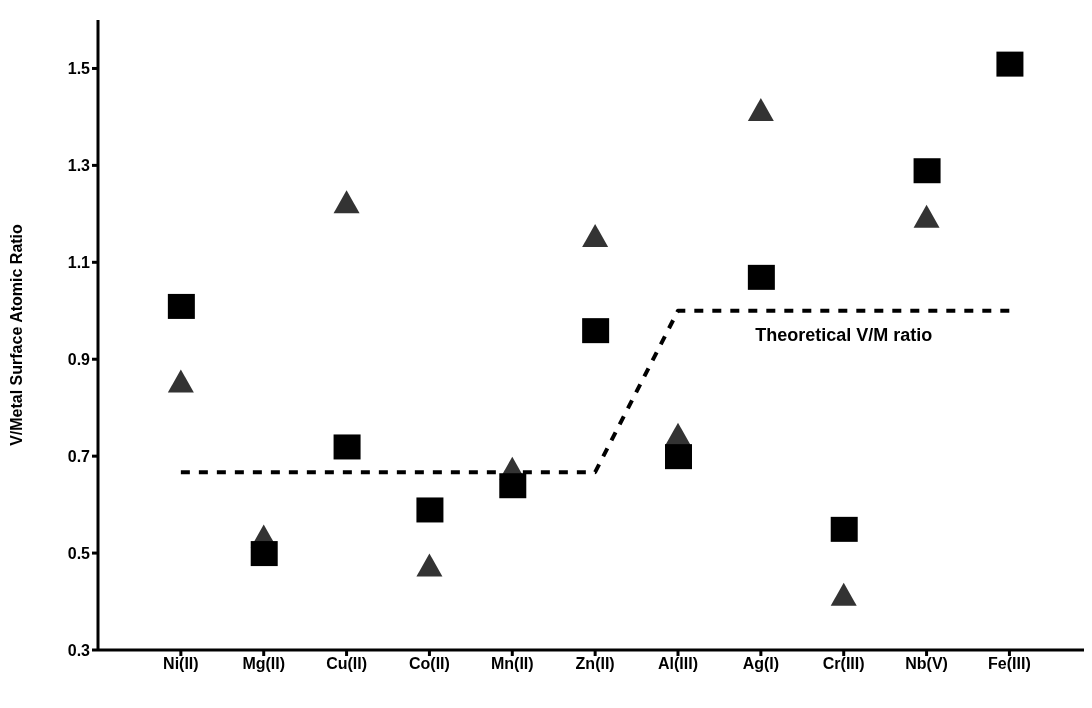 This screenshot has width=1092, height=708. Describe the element at coordinates (761, 664) in the screenshot. I see `x-tick-label: Ag(I)` at that location.